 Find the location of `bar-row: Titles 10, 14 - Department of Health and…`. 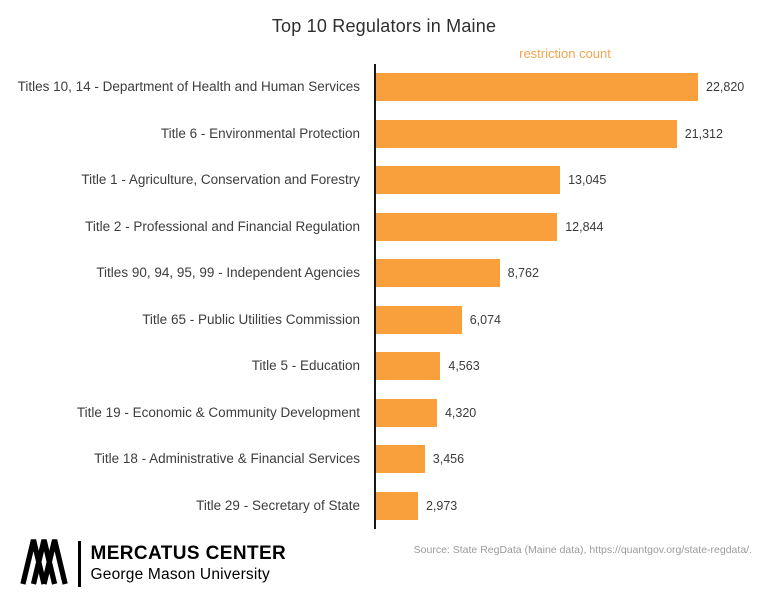

bar-row: Titles 10, 14 - Department of Health and… is located at coordinates (384, 87).